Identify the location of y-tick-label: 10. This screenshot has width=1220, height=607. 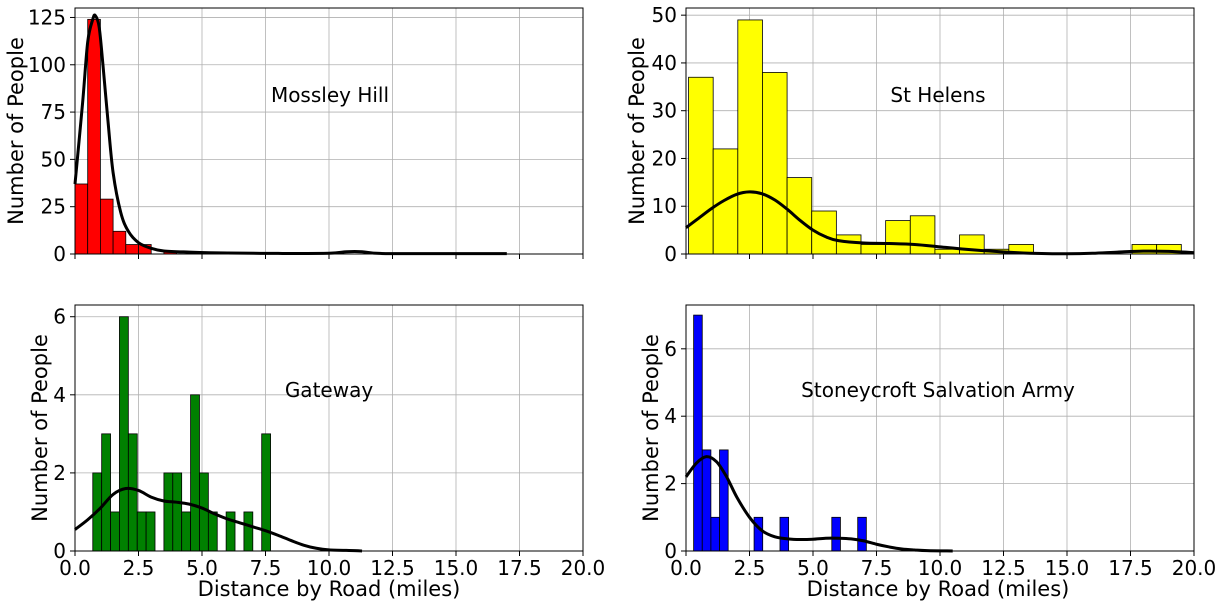
(664, 206).